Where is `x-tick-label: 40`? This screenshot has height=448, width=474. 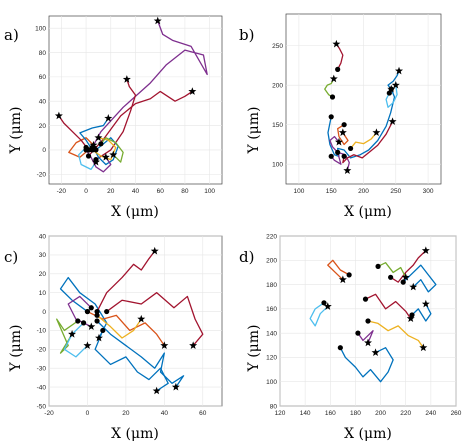 x-tick-label: 40 is located at coordinates (136, 191).